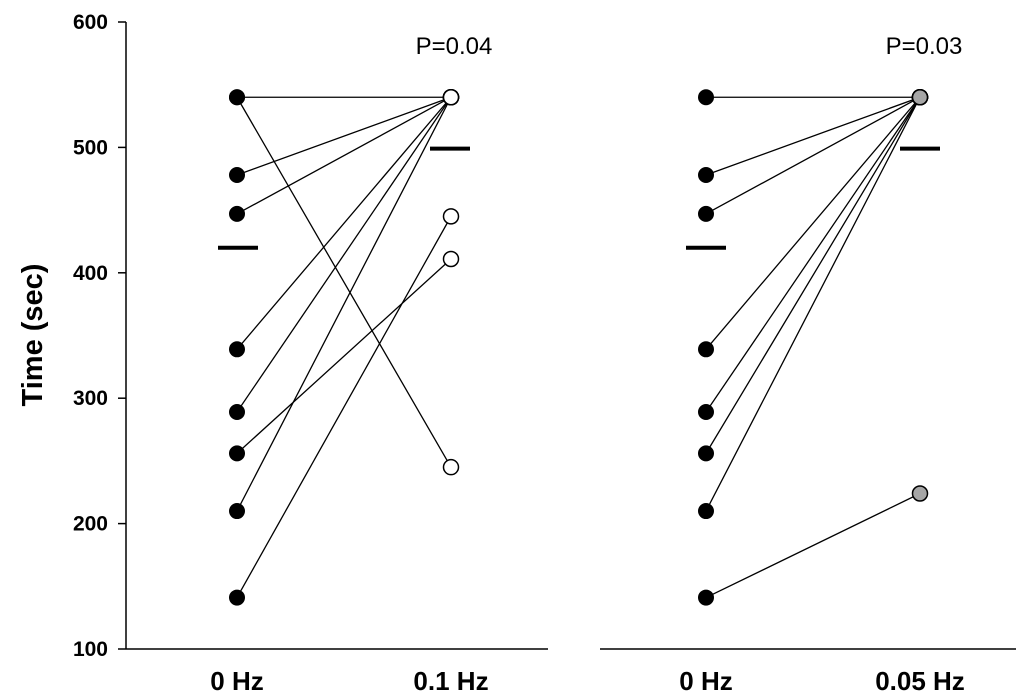 This screenshot has width=1021, height=698. I want to click on x-category-label: 0.1 Hz, so click(450, 681).